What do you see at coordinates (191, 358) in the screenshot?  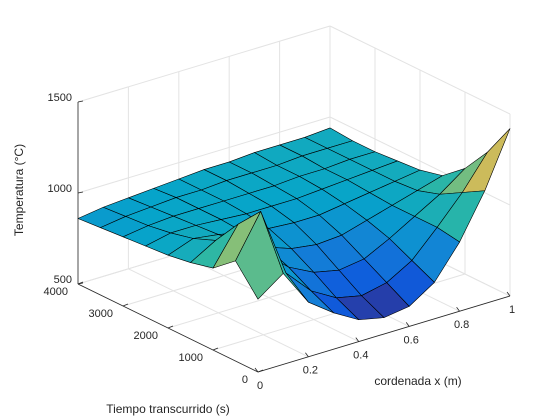 I see `y-tick-label: 1000` at bounding box center [191, 358].